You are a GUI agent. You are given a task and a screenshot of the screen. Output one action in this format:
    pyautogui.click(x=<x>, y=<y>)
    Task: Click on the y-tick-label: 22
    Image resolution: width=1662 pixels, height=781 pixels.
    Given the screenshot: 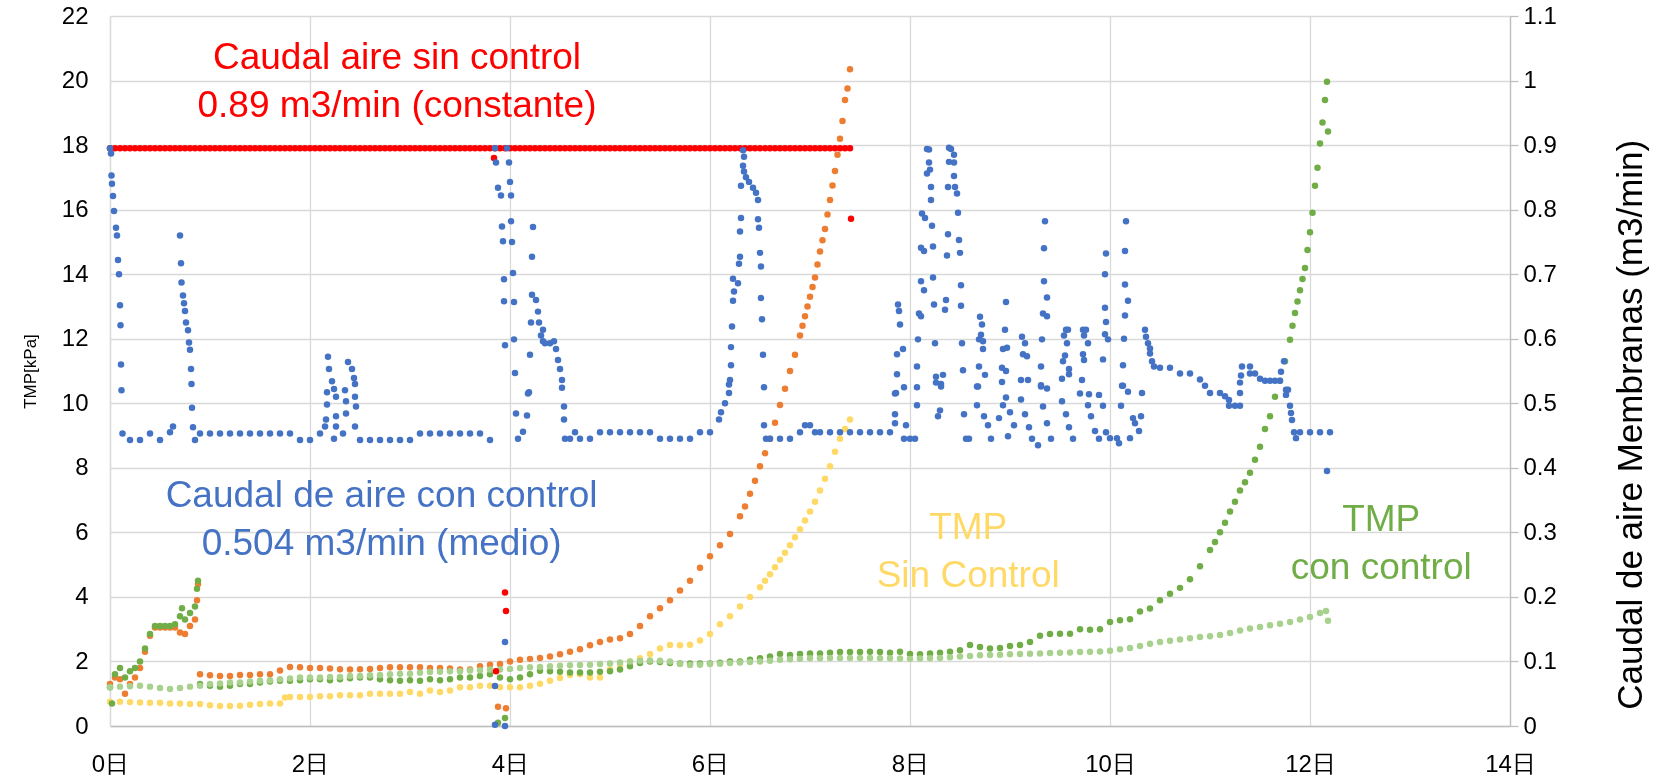 What is the action you would take?
    pyautogui.click(x=75, y=15)
    